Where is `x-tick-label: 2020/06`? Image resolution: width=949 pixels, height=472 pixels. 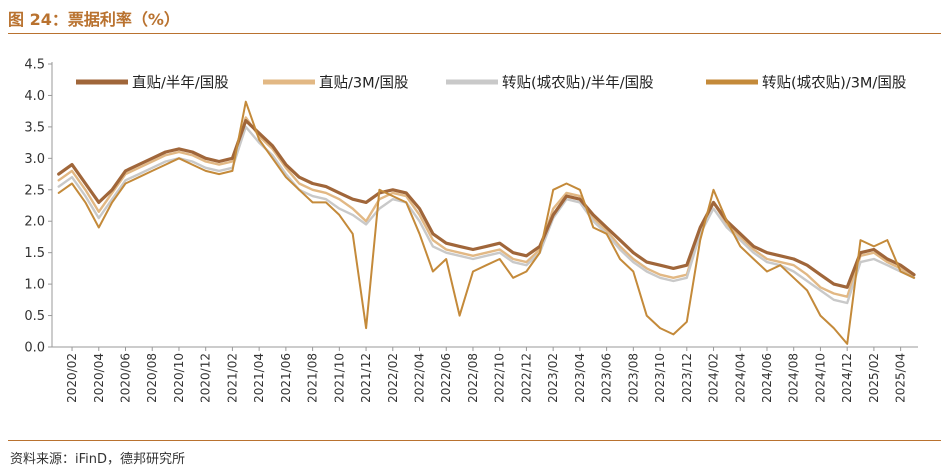
x-tick-label: 2020/06 is located at coordinates (126, 378).